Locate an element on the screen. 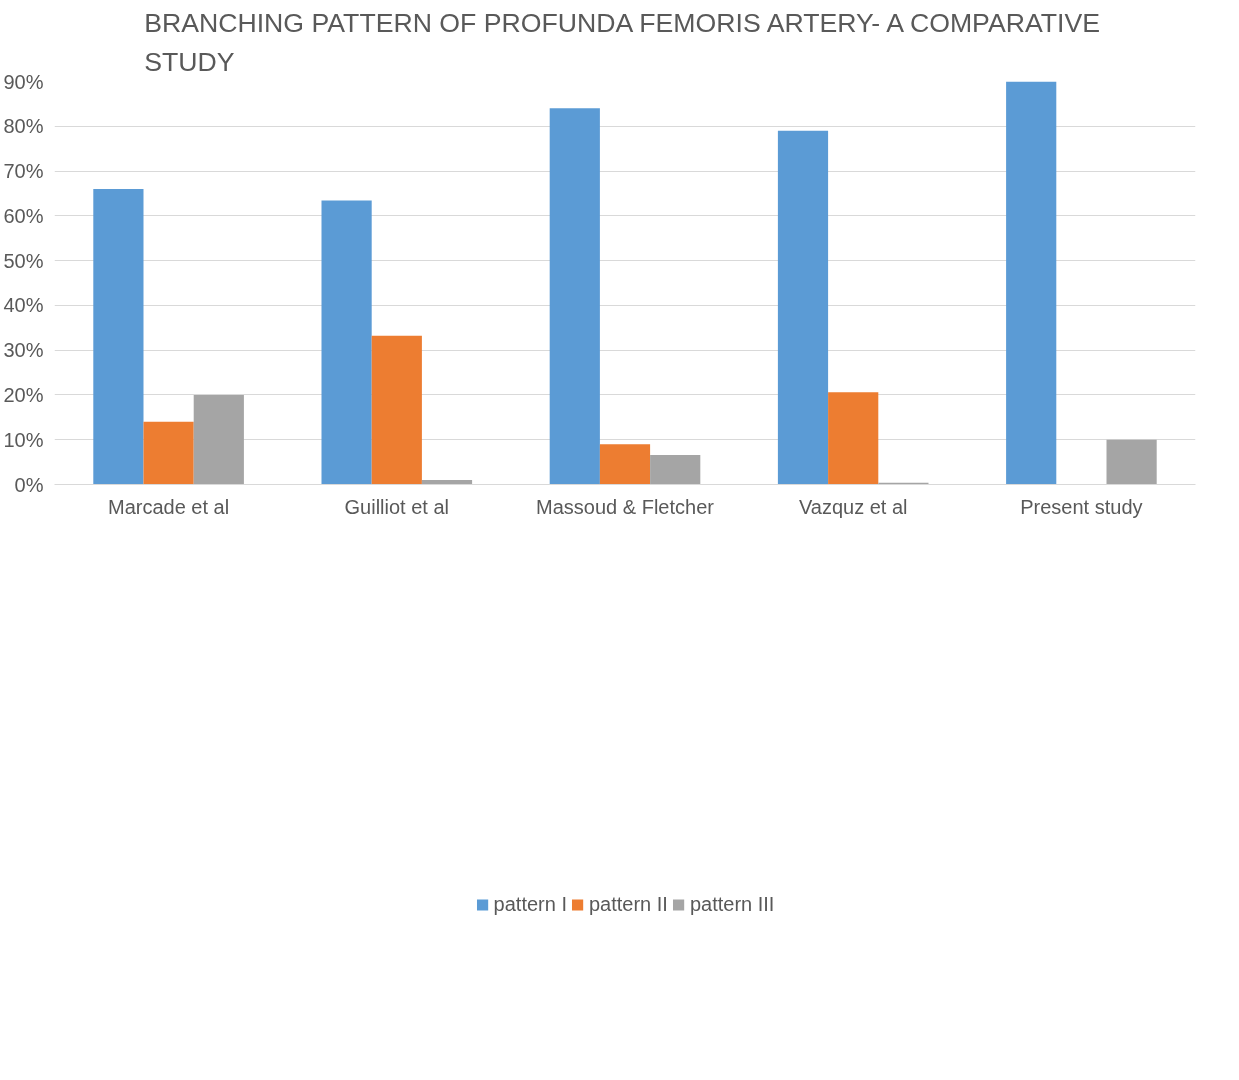 The image size is (1239, 1080). y-tick-label: 50% is located at coordinates (23, 260).